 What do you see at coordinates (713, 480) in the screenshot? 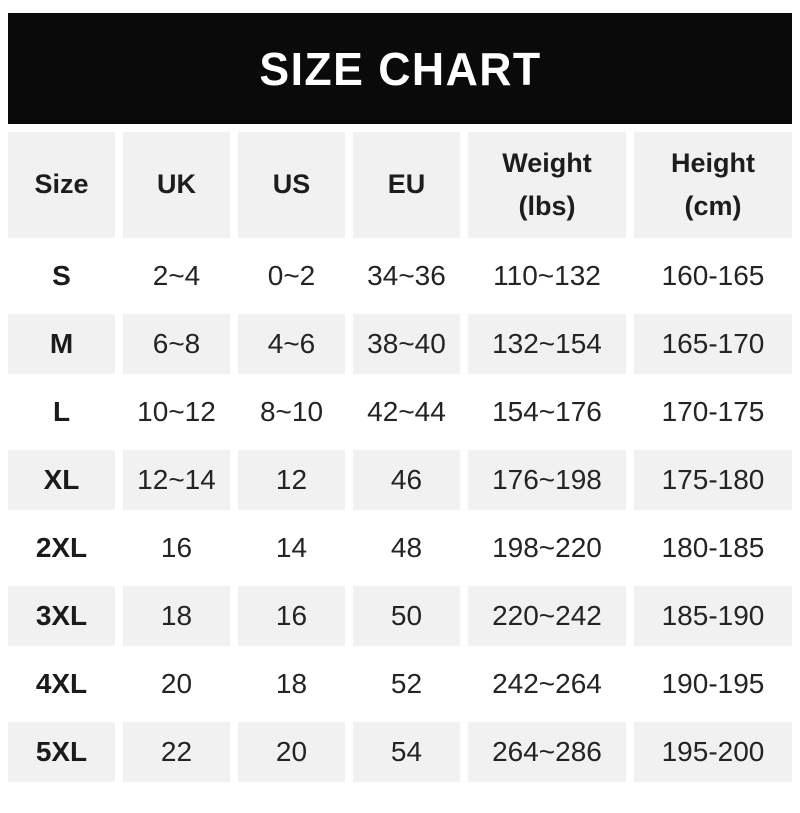
I see `height-cell: 175-180` at bounding box center [713, 480].